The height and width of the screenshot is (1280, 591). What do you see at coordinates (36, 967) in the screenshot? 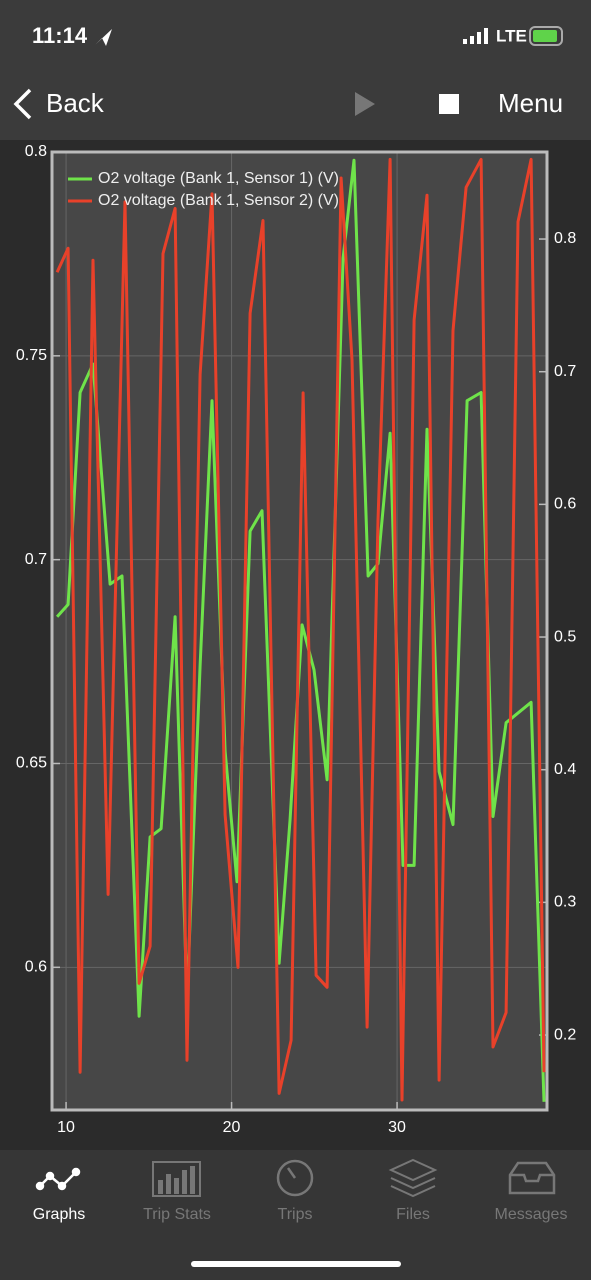
I see `y-tick-label: 0.6` at bounding box center [36, 967].